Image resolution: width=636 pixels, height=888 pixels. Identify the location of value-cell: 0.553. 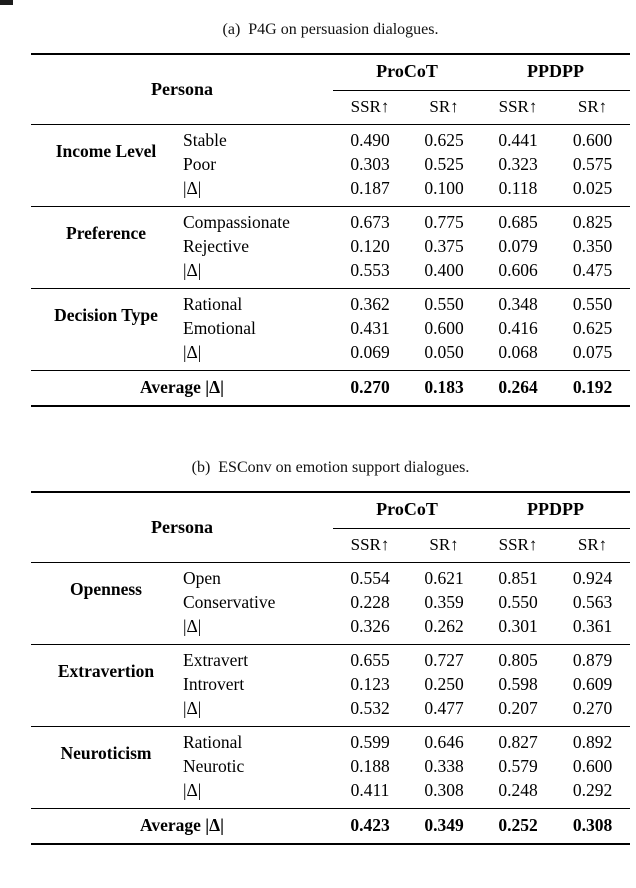
(370, 273).